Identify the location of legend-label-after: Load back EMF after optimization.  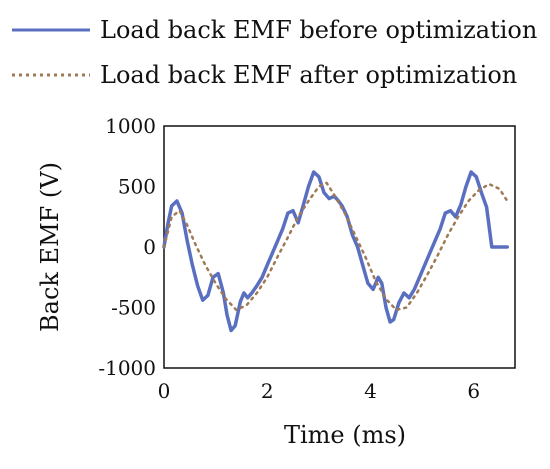
(308, 75).